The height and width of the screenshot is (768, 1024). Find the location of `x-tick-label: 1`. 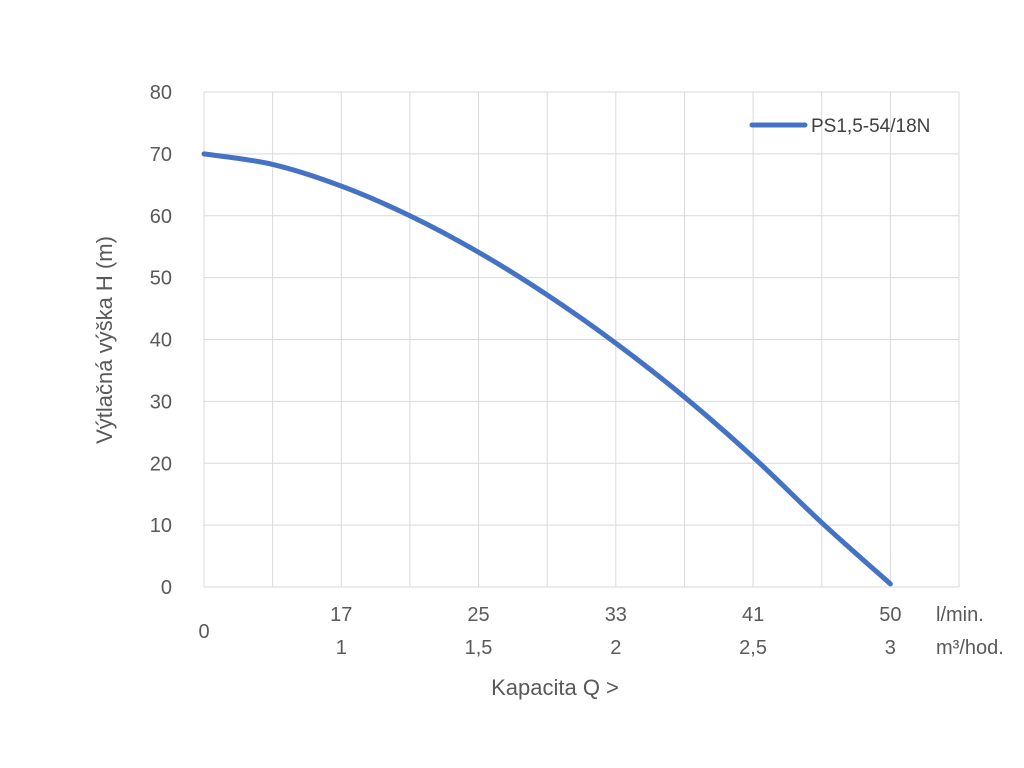

x-tick-label: 1 is located at coordinates (341, 648).